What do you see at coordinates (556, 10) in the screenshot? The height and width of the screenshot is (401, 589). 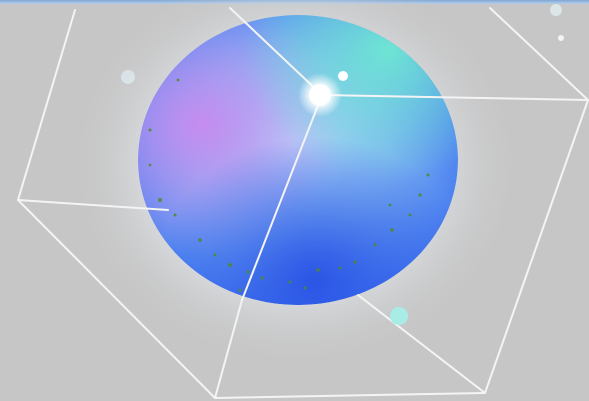 I see `faint-marker-top-right` at bounding box center [556, 10].